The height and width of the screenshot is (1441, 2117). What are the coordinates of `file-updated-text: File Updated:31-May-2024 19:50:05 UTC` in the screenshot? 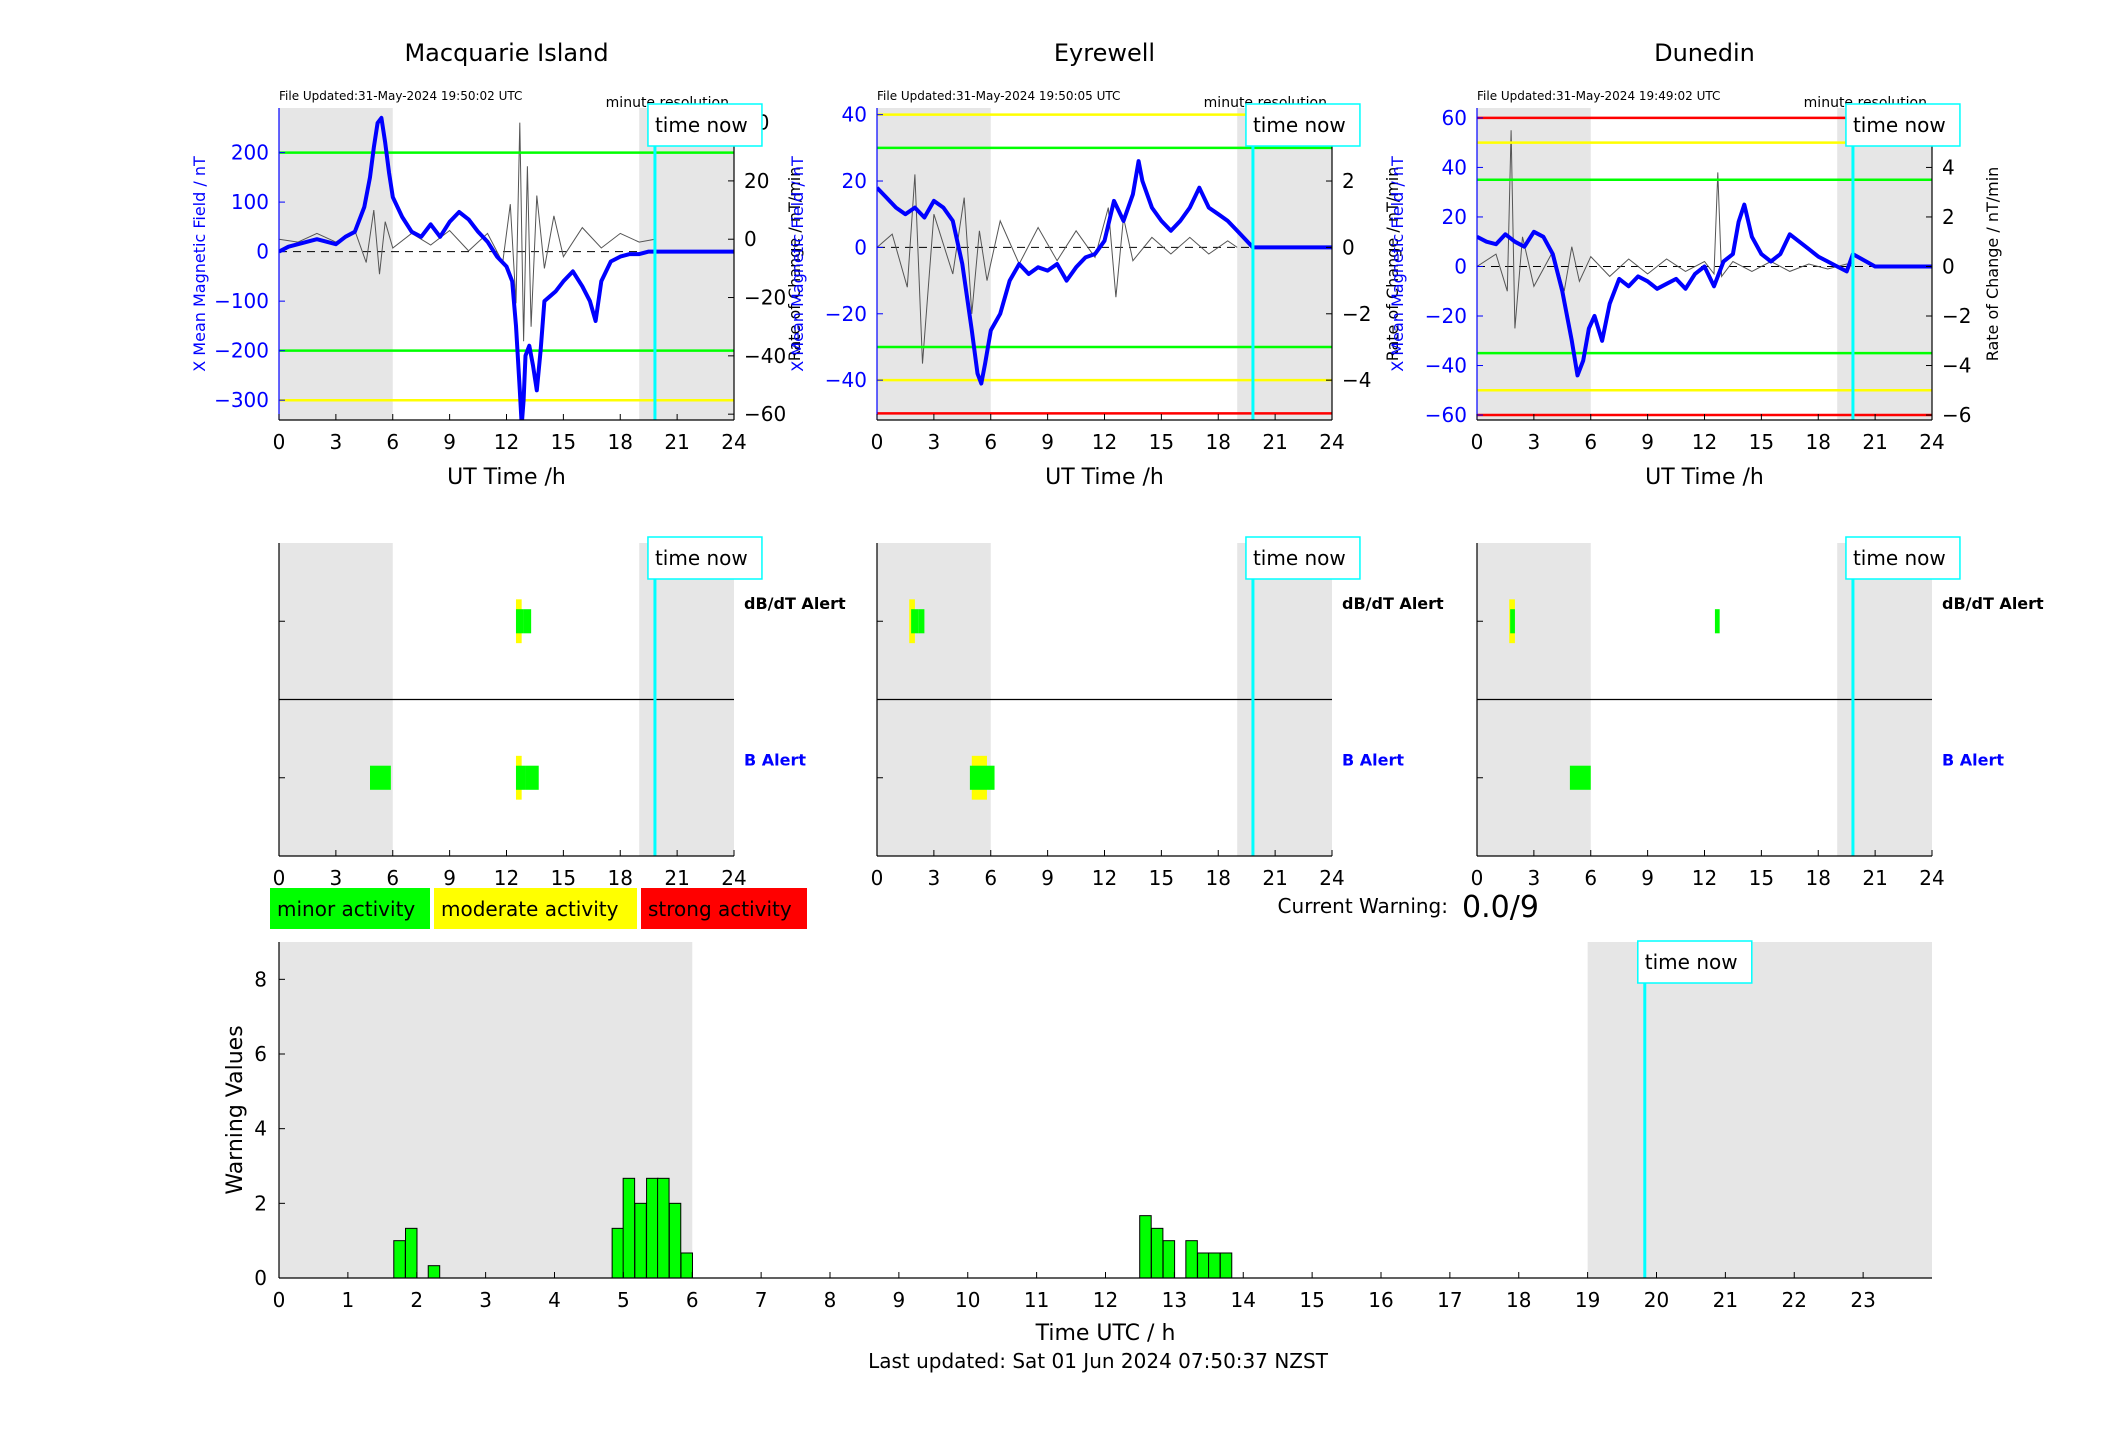 It's located at (998, 96).